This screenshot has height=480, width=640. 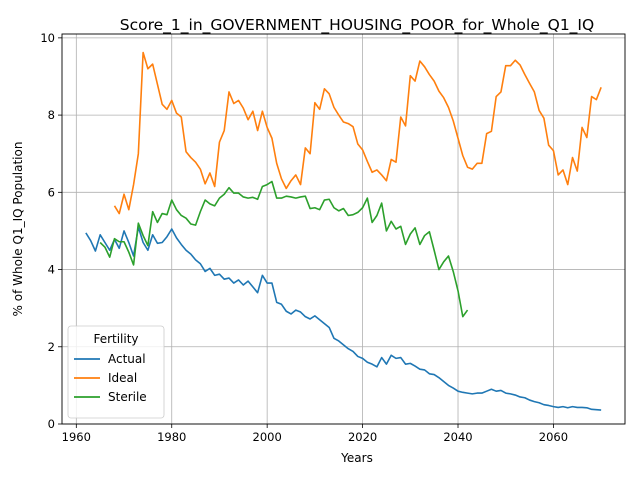 What do you see at coordinates (553, 437) in the screenshot?
I see `x-tick-label: 2060` at bounding box center [553, 437].